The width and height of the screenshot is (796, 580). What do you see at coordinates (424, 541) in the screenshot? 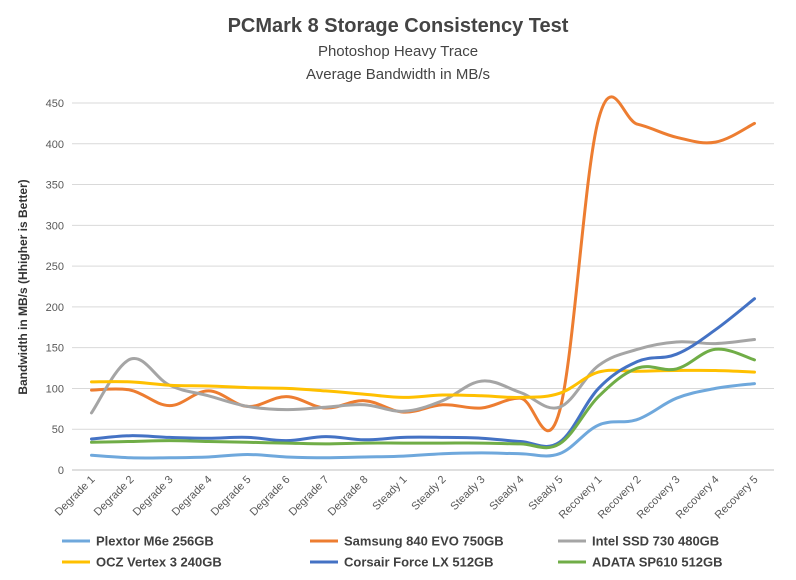
I see `legend-label: Samsung 840 EVO 750GB` at bounding box center [424, 541].